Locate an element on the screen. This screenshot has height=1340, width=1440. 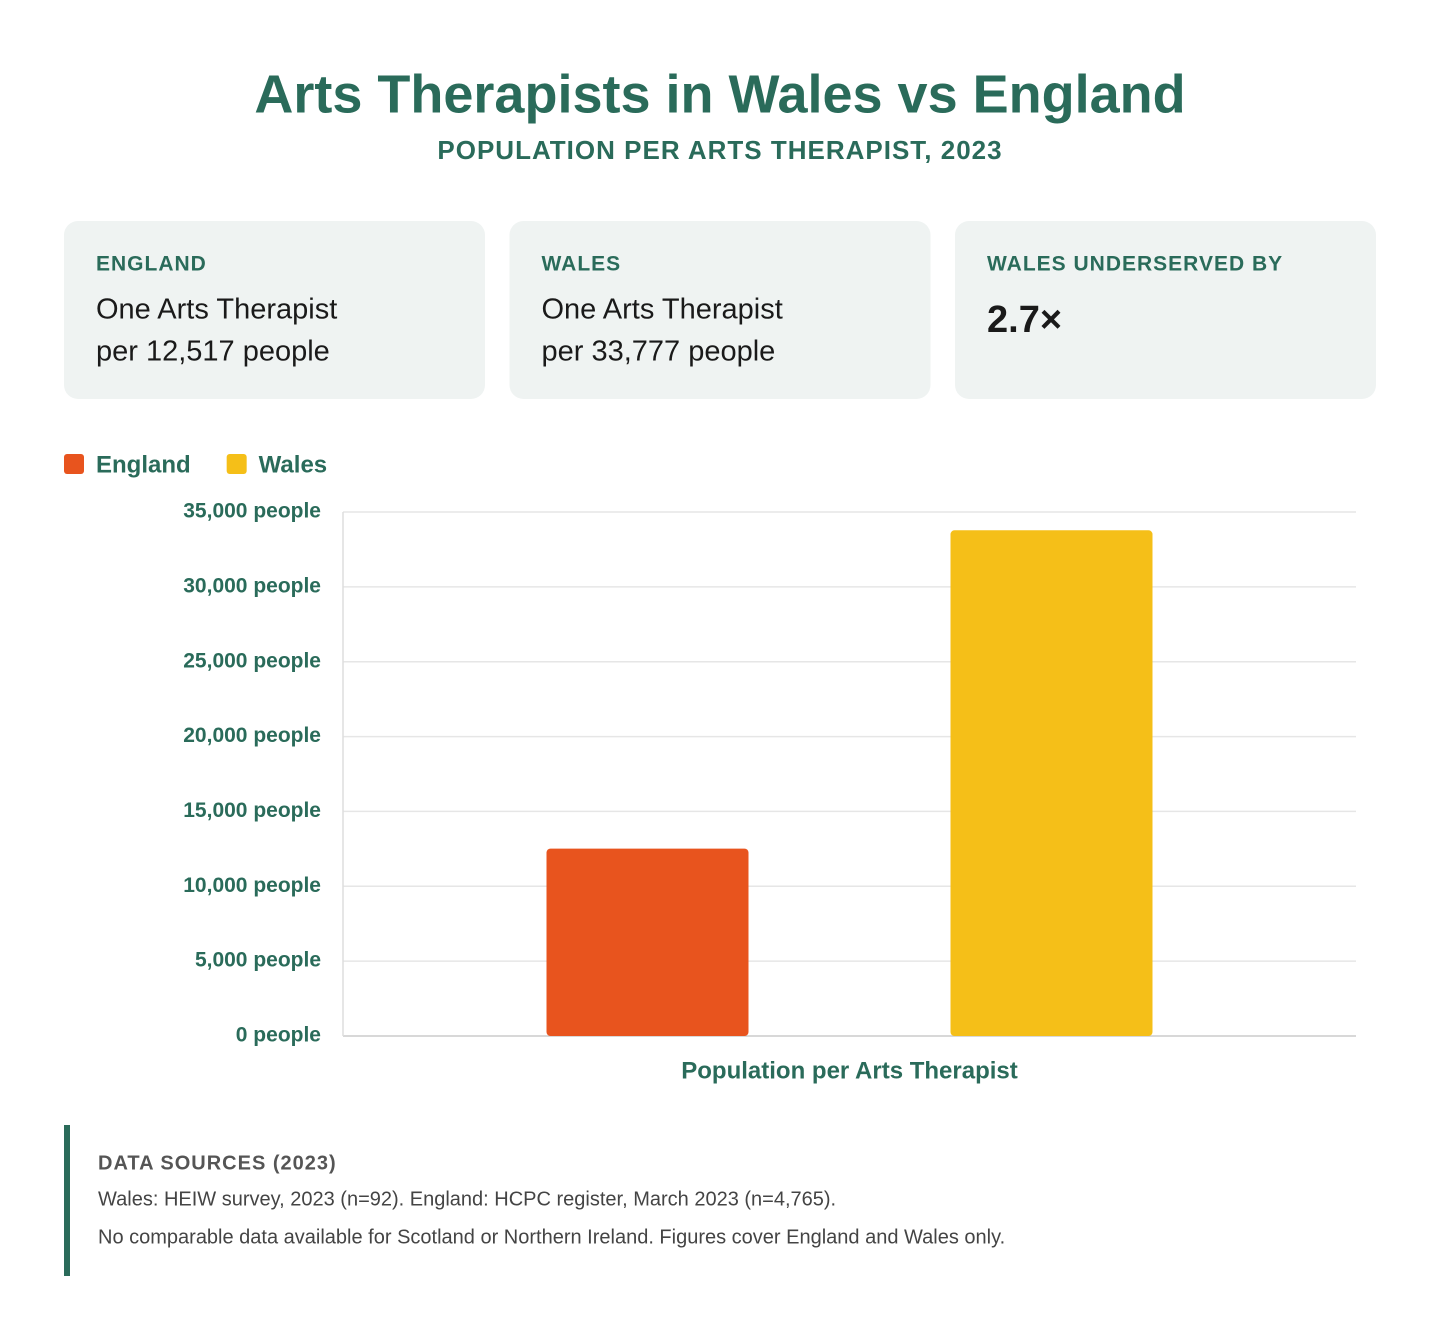
card-text: per 12,517 people is located at coordinates (213, 352).